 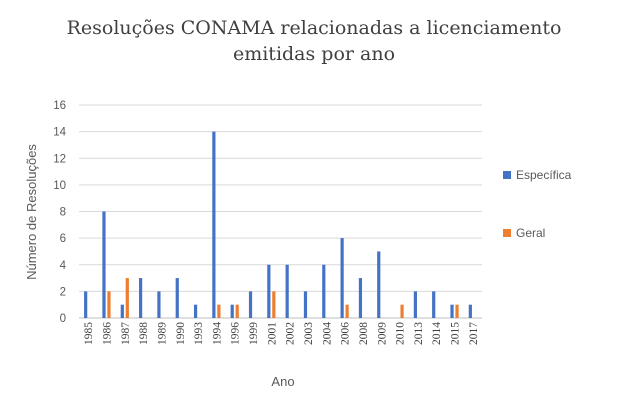 I want to click on x-tick-label: 1990, so click(x=181, y=333).